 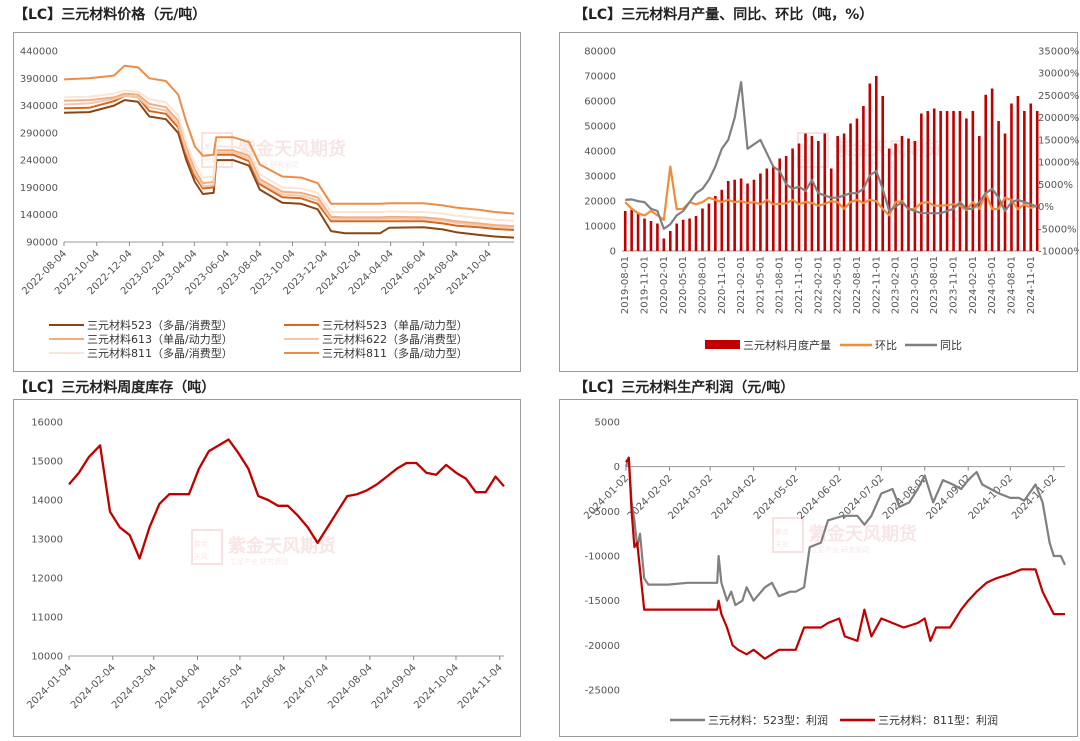 What do you see at coordinates (39, 79) in the screenshot?
I see `y-tick-label: 390000` at bounding box center [39, 79].